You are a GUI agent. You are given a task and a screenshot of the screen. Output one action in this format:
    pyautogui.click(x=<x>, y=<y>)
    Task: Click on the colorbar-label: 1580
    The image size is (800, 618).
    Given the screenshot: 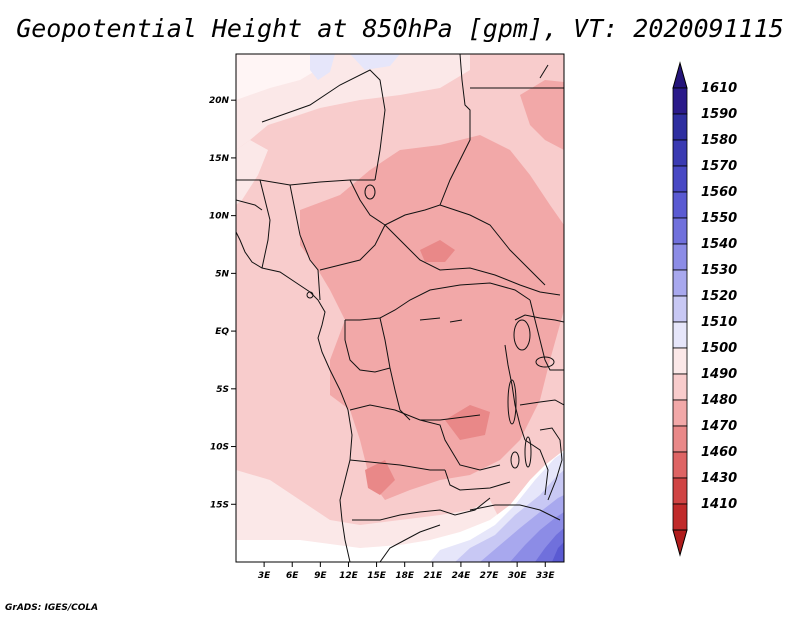 What is the action you would take?
    pyautogui.click(x=719, y=140)
    